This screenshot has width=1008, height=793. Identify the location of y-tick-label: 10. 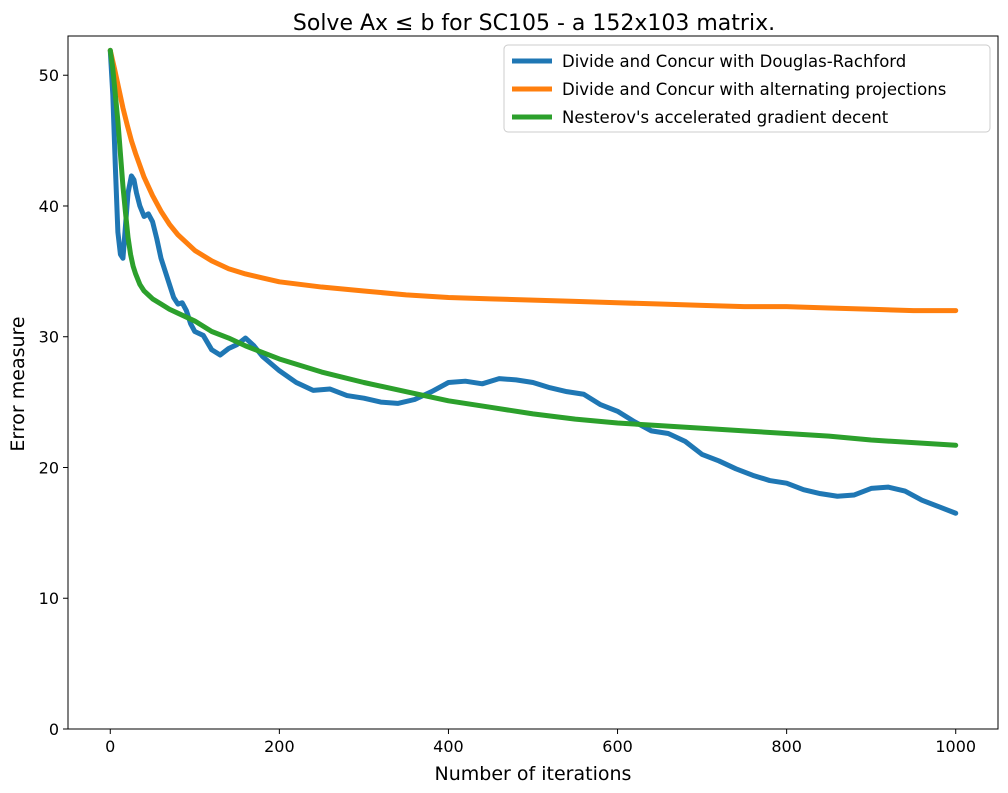
(49, 598).